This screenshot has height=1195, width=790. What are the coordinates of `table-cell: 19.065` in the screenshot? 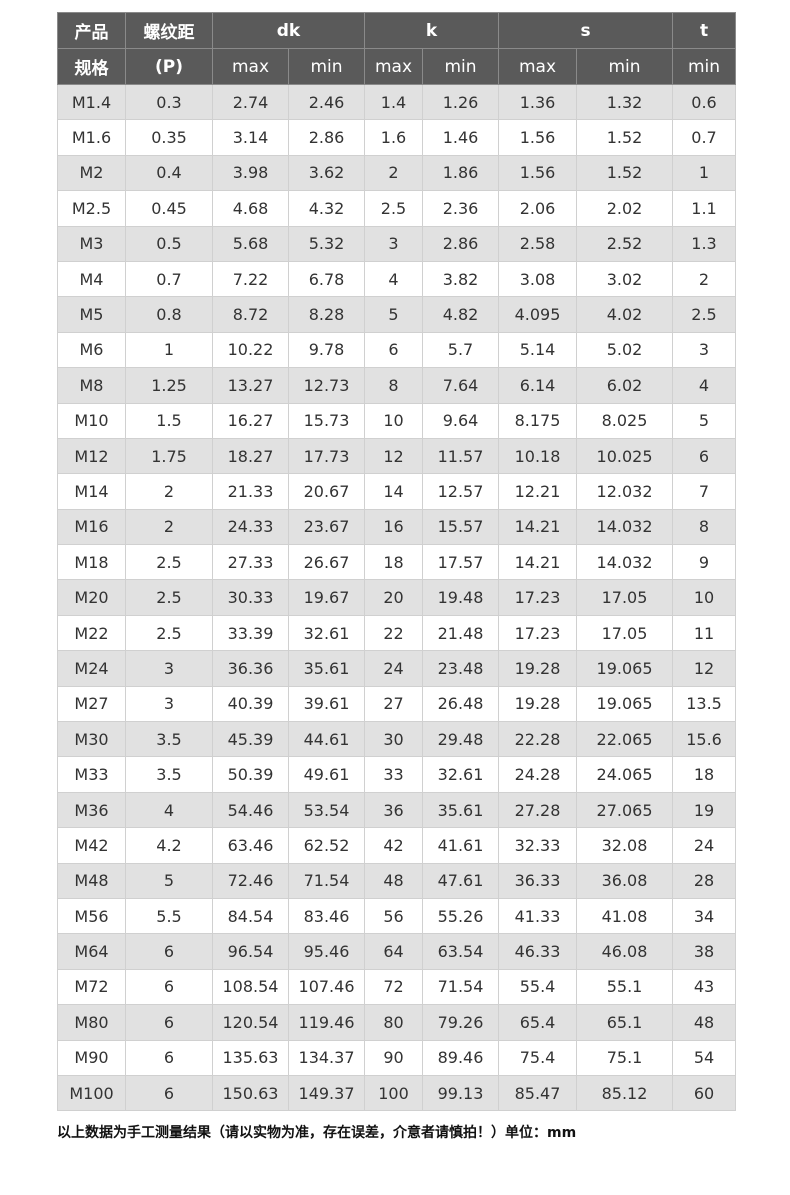 It's located at (625, 704).